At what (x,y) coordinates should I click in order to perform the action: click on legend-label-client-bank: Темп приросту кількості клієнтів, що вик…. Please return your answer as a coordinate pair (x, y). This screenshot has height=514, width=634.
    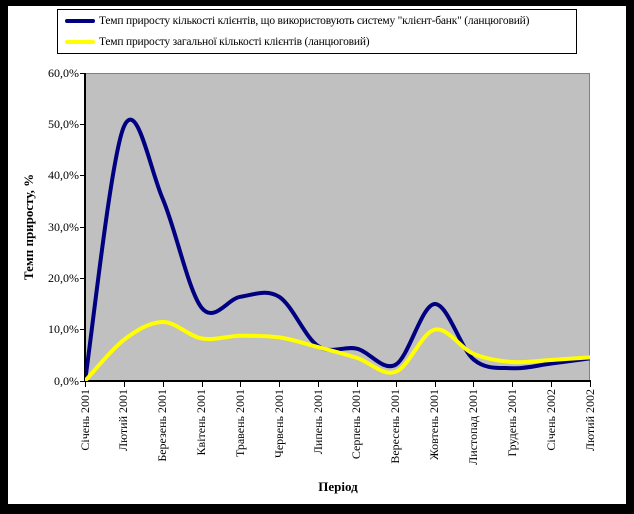
    Looking at the image, I should click on (314, 21).